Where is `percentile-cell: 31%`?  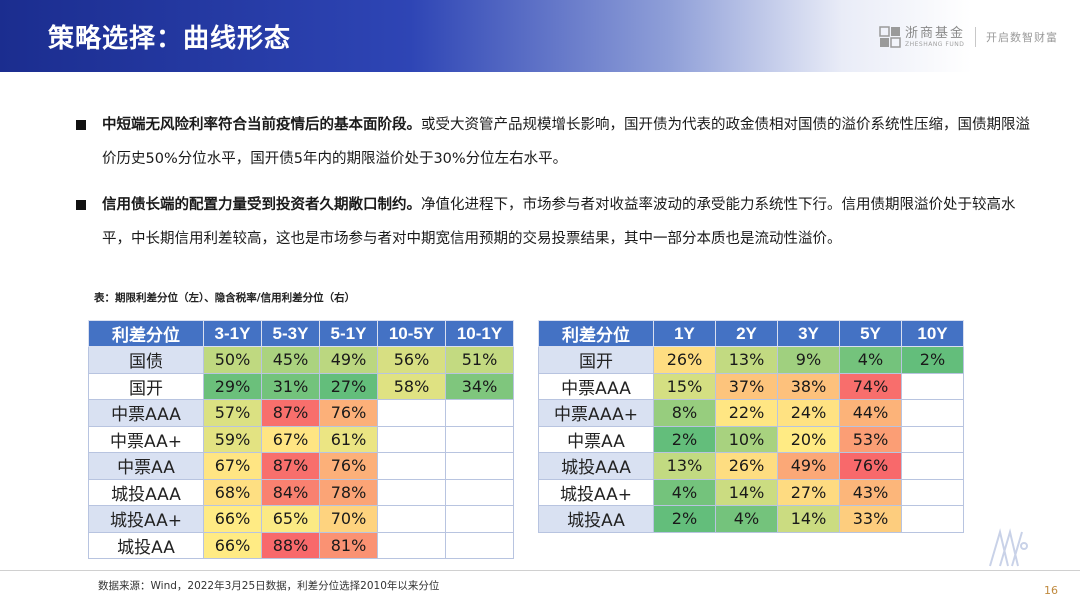
percentile-cell: 31% is located at coordinates (290, 386).